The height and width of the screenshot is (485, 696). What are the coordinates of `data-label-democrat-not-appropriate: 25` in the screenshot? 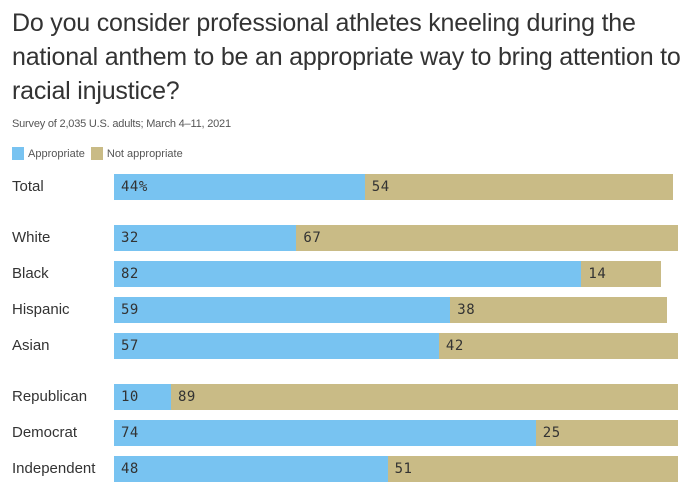 It's located at (551, 433).